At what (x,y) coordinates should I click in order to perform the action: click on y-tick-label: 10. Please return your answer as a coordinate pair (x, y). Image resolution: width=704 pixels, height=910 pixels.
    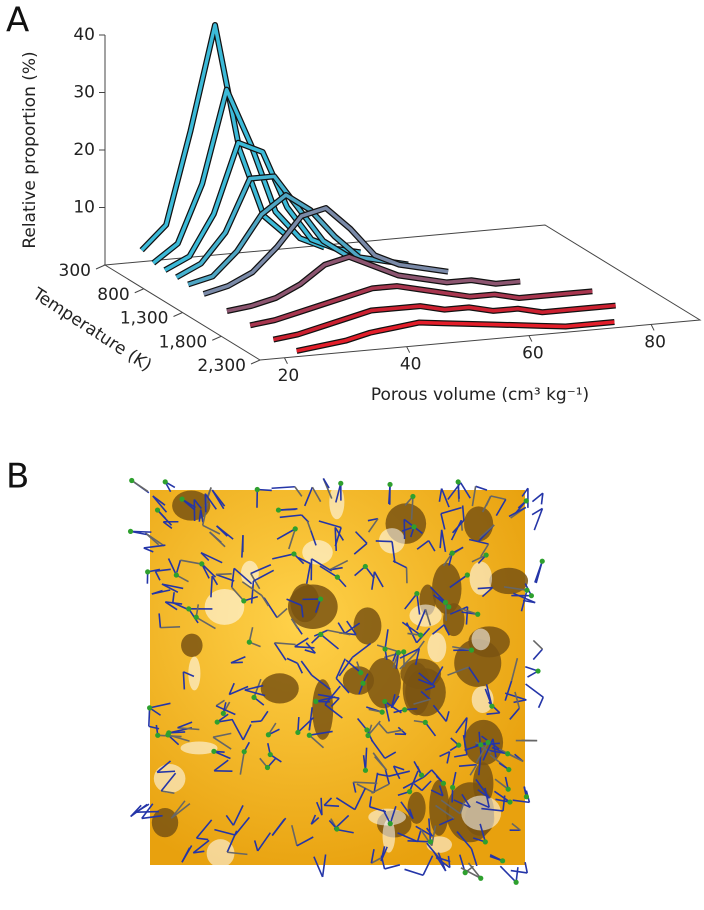
    Looking at the image, I should click on (84, 208).